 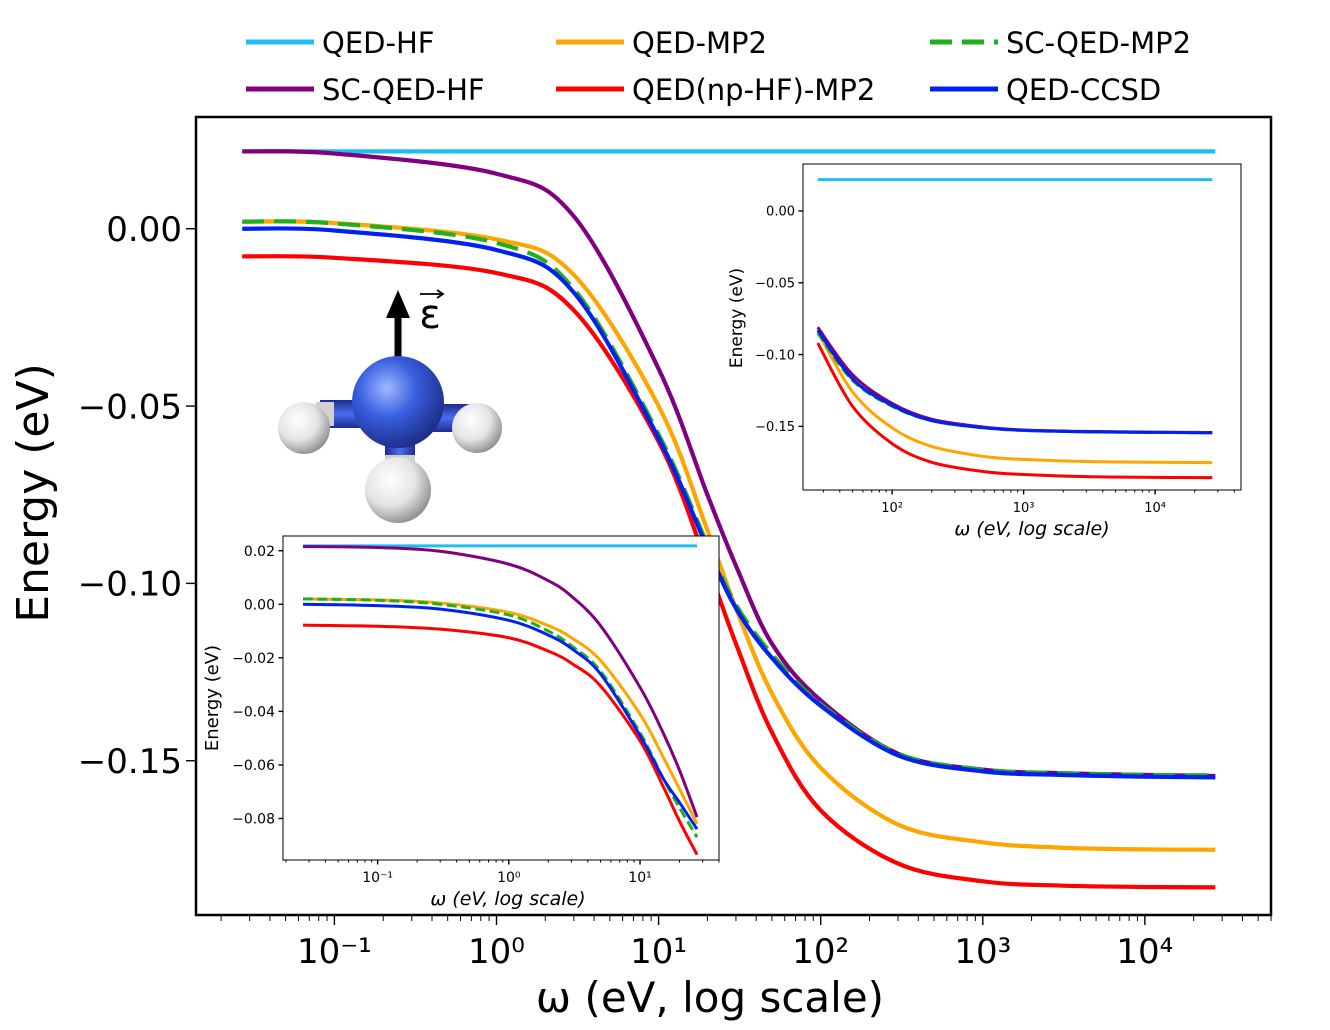 I want to click on inset-low-y-tick-label: 0.02, so click(x=259, y=552).